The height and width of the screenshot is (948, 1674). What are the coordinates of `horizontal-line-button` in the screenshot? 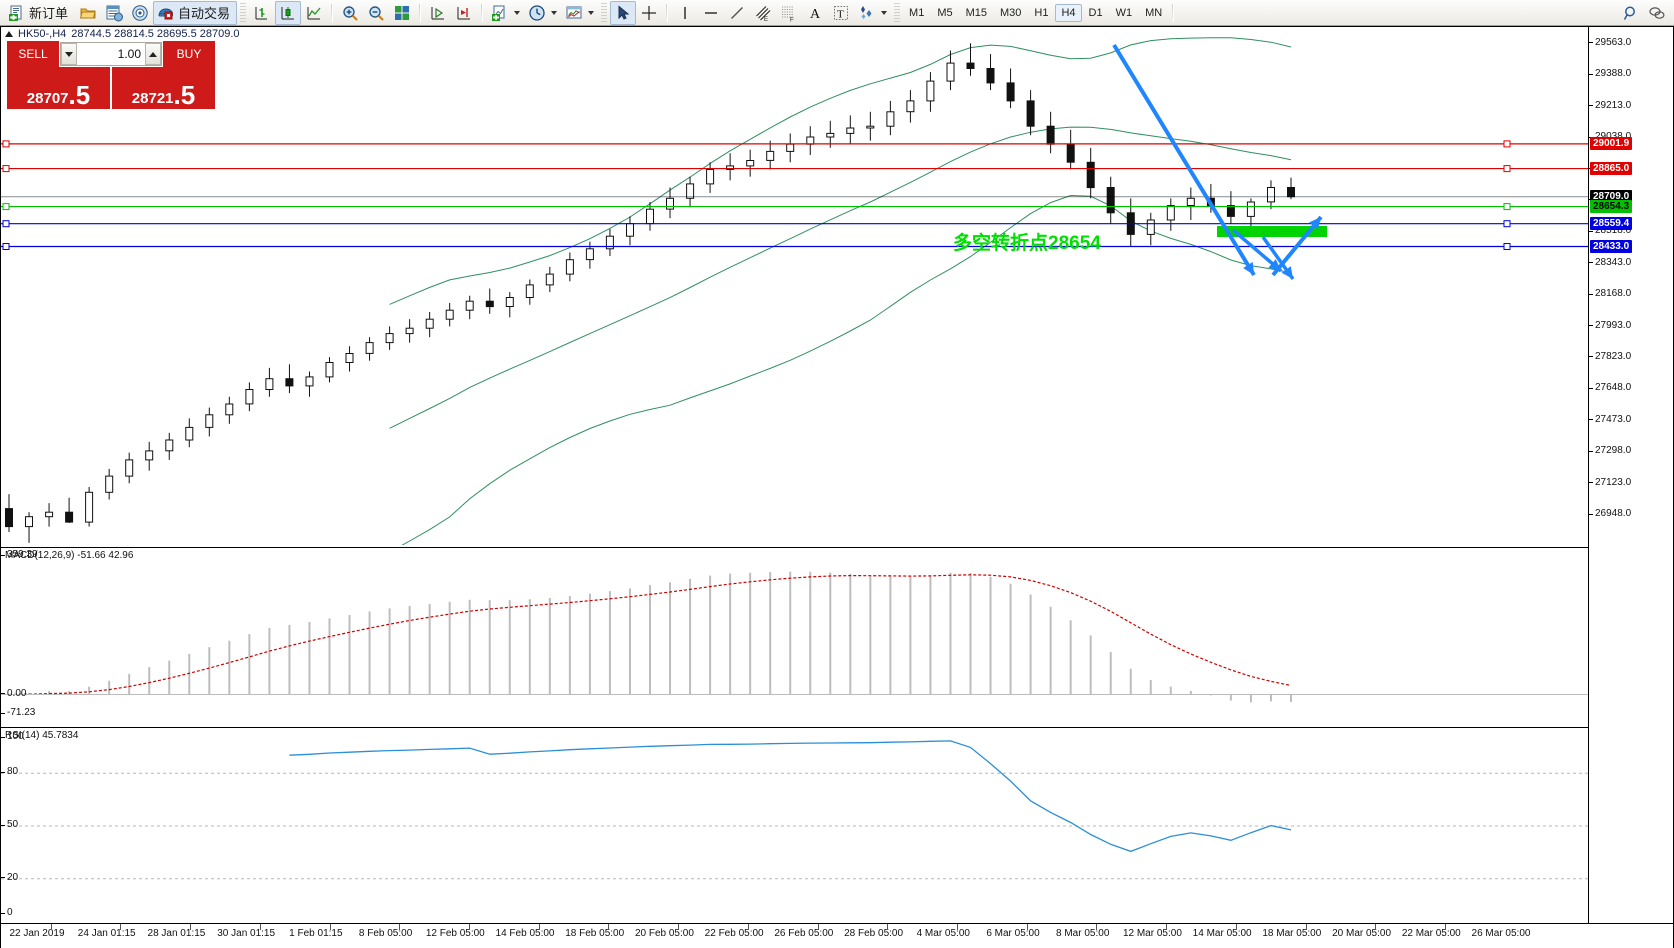 It's located at (711, 13).